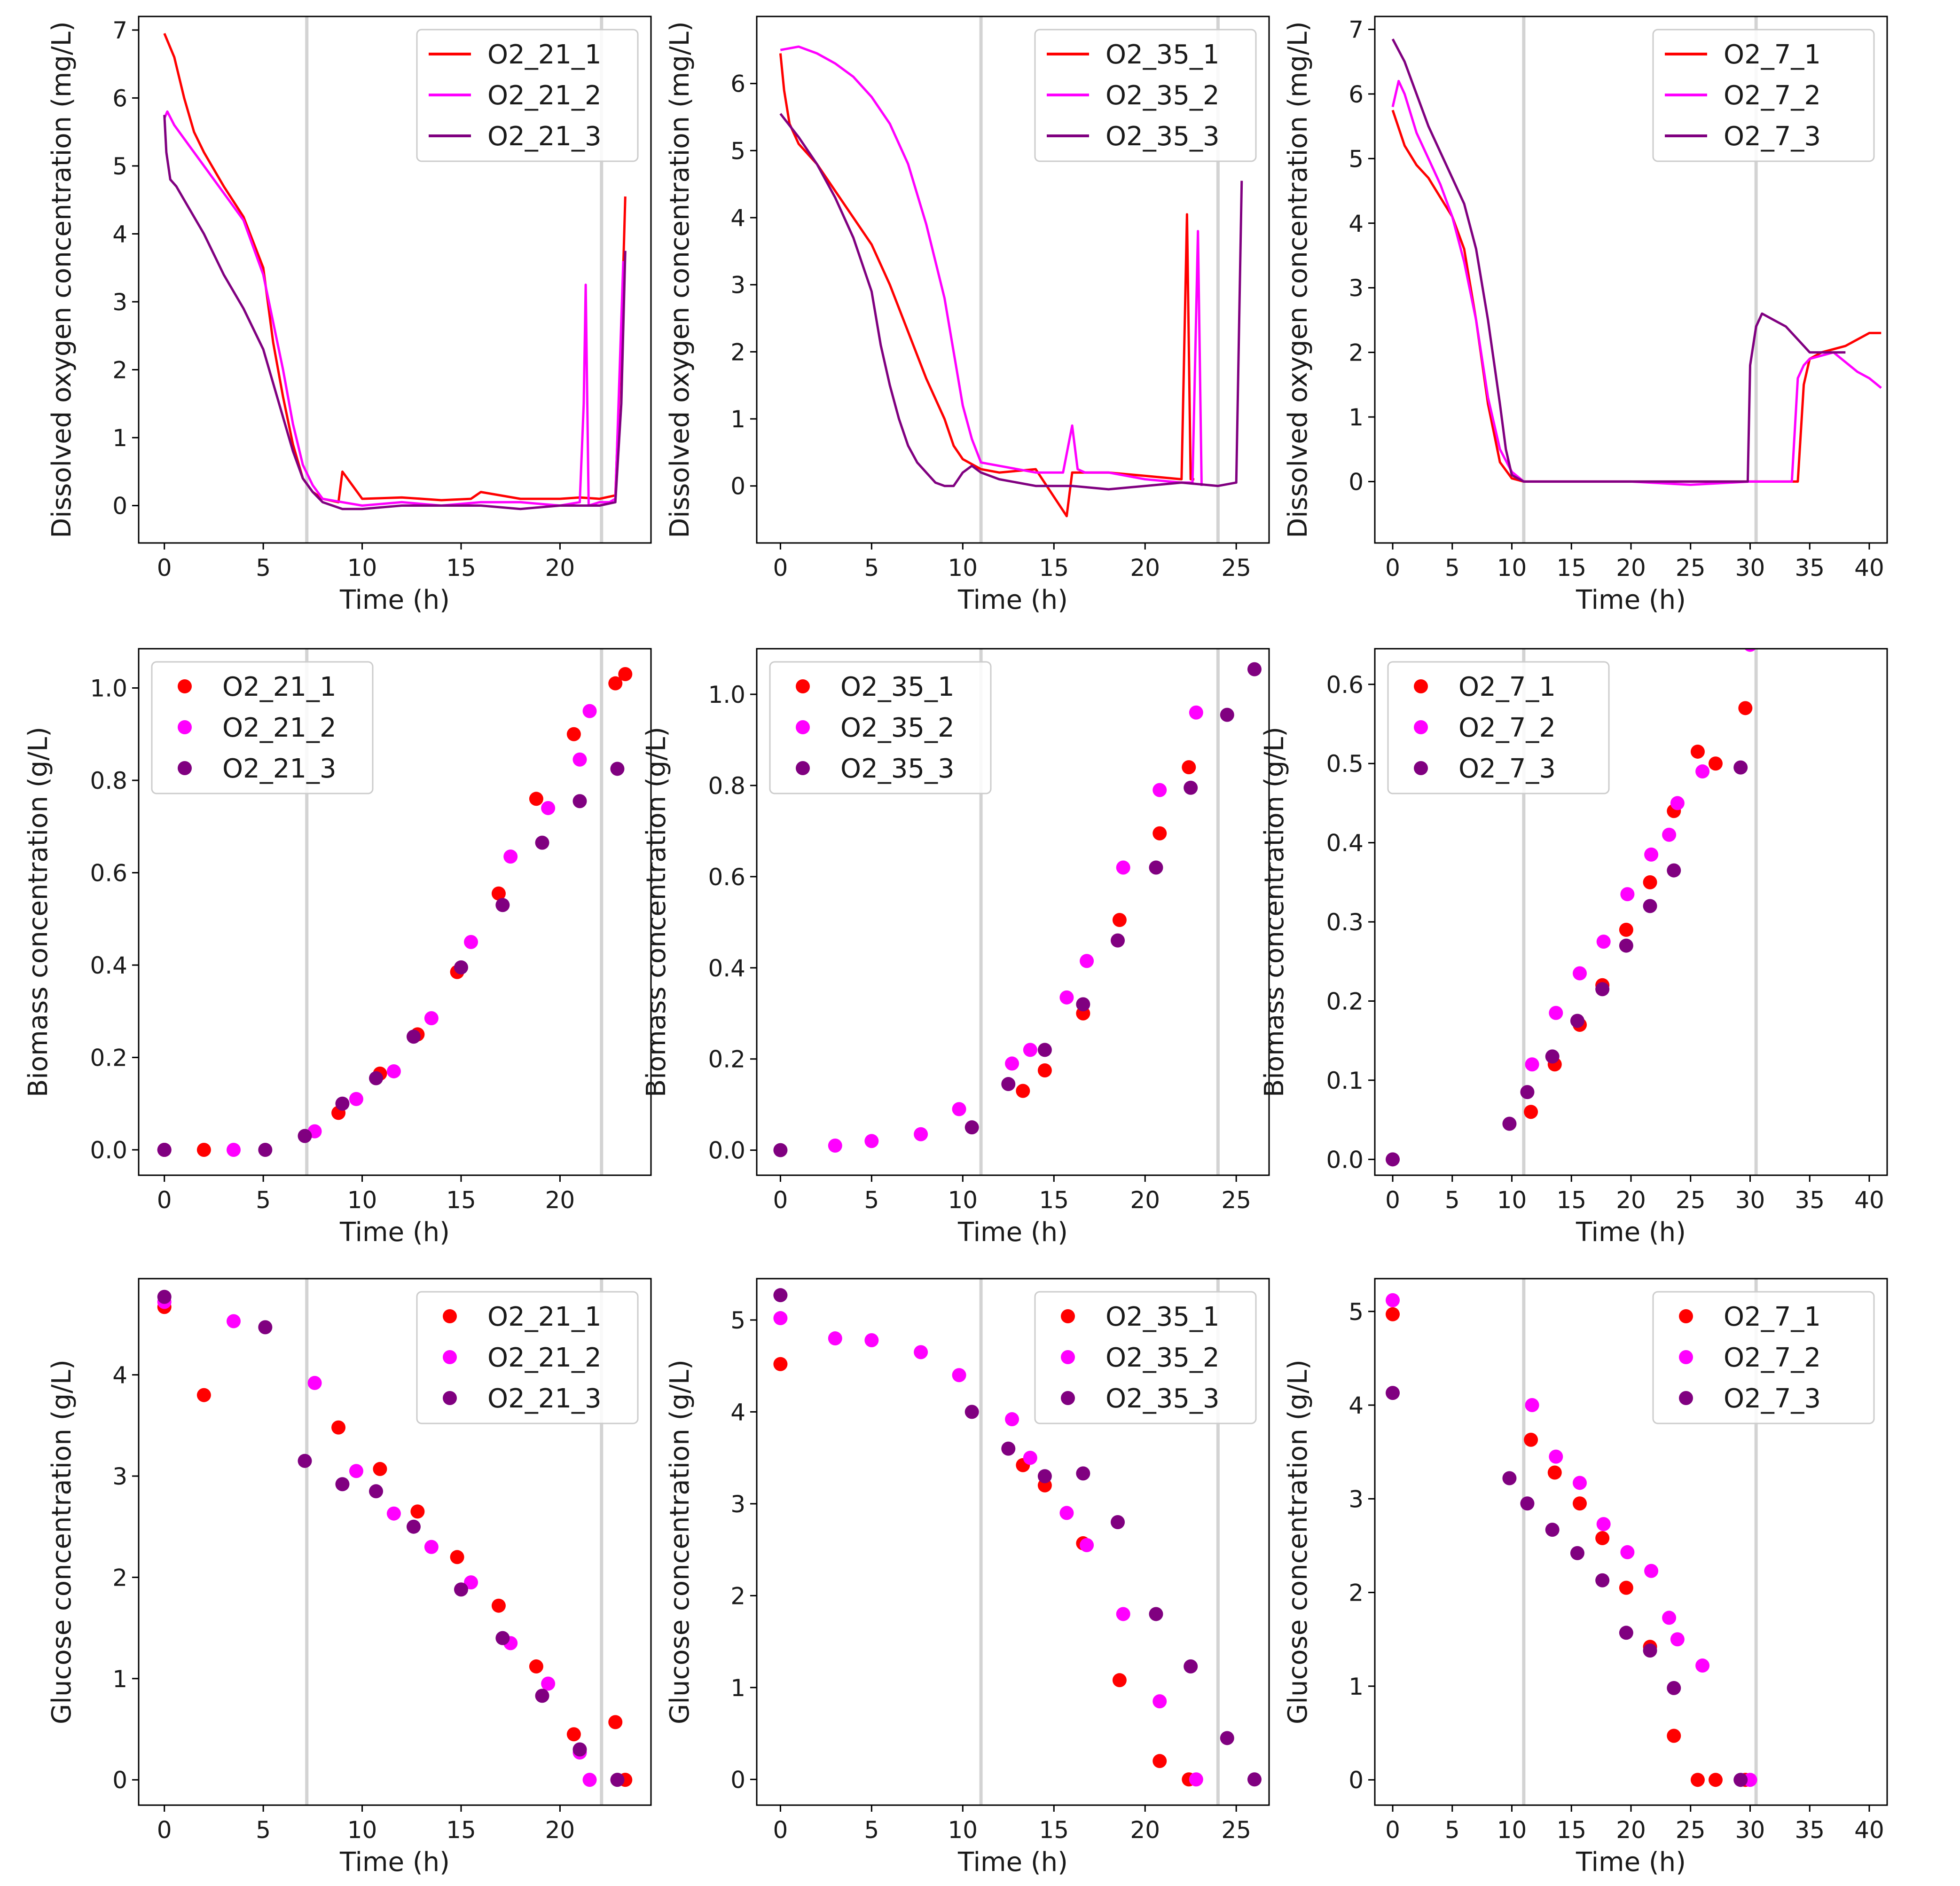 This screenshot has width=1960, height=1886. What do you see at coordinates (1356, 481) in the screenshot?
I see `y-tick-label: 0` at bounding box center [1356, 481].